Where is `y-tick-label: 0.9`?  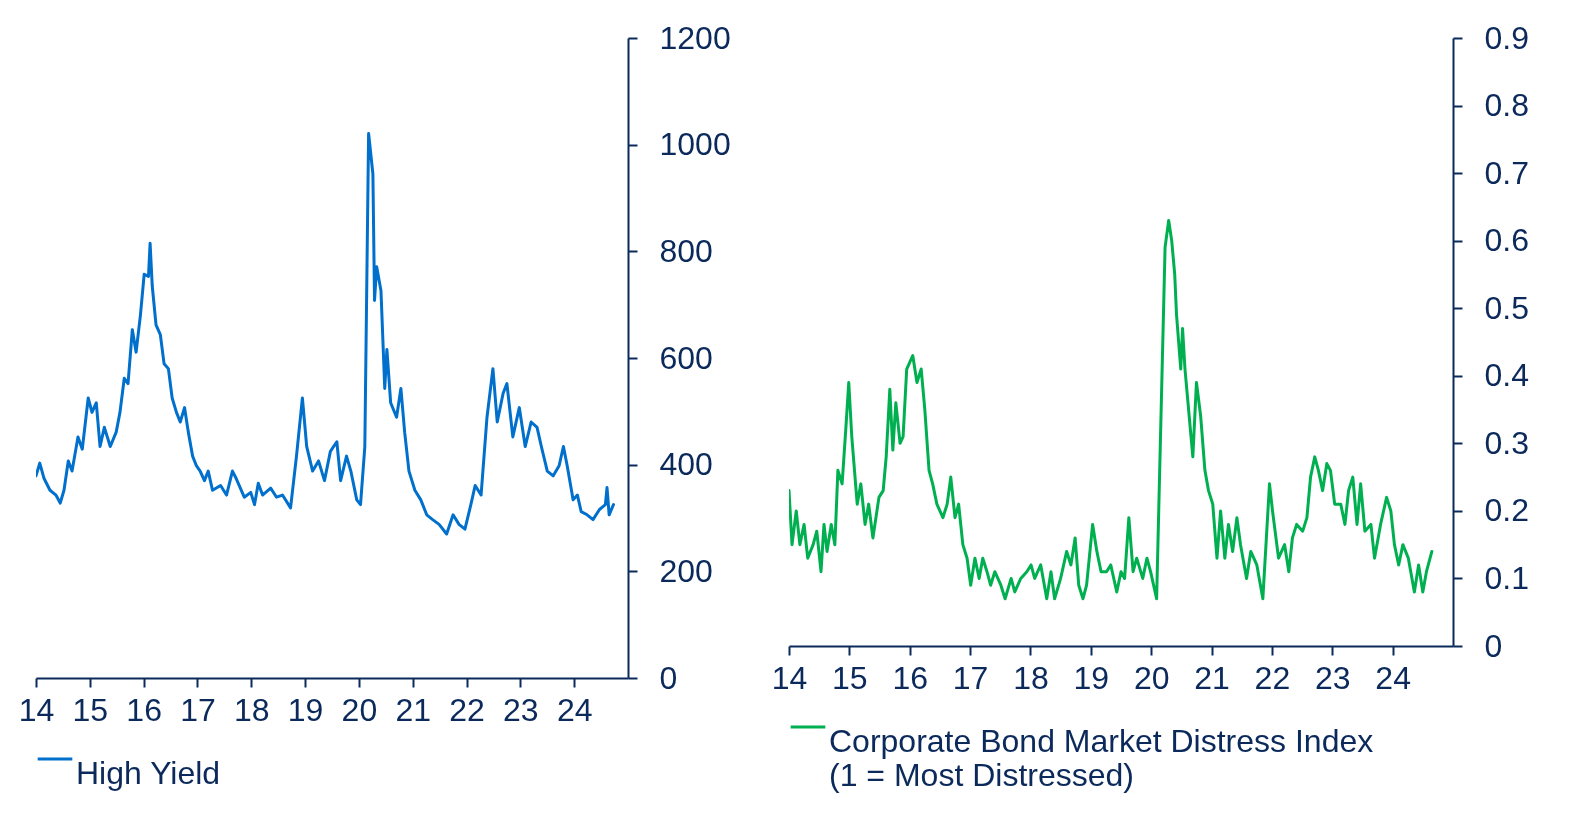
y-tick-label: 0.9 is located at coordinates (1506, 37).